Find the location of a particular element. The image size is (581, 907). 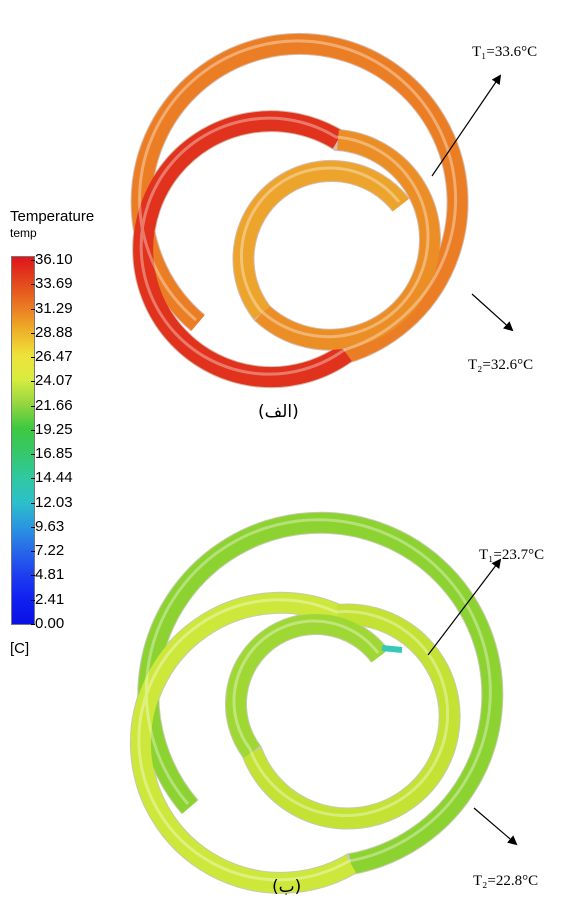

legend-tick-label: 24.07 is located at coordinates (54, 381).